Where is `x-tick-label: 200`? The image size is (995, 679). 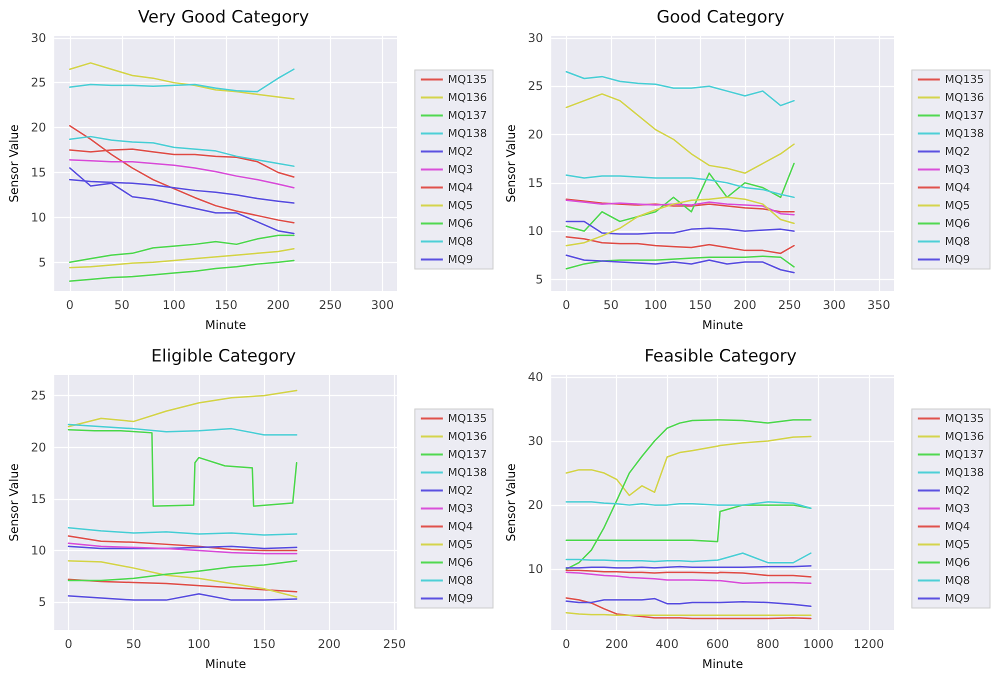
x-tick-label: 200 is located at coordinates (278, 305).